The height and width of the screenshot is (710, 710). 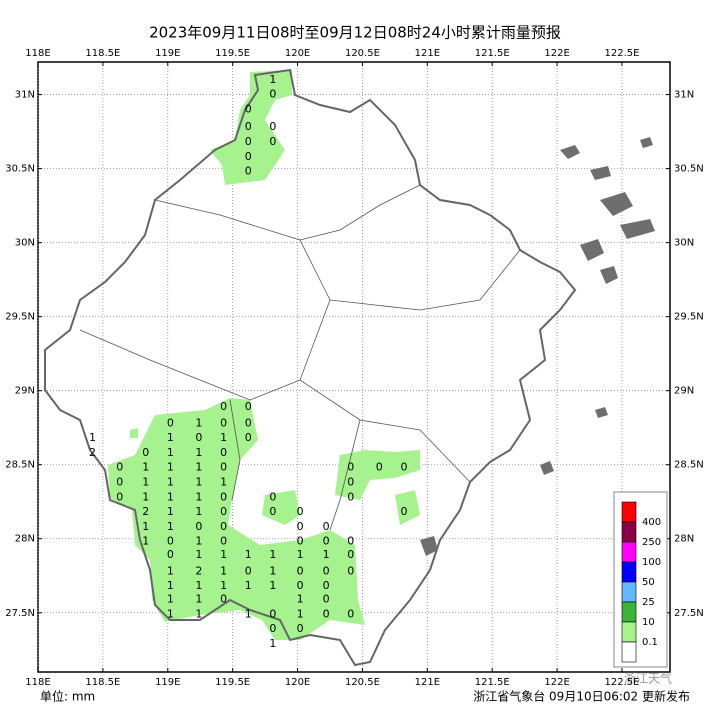 I want to click on legend-label: 400, so click(x=651, y=522).